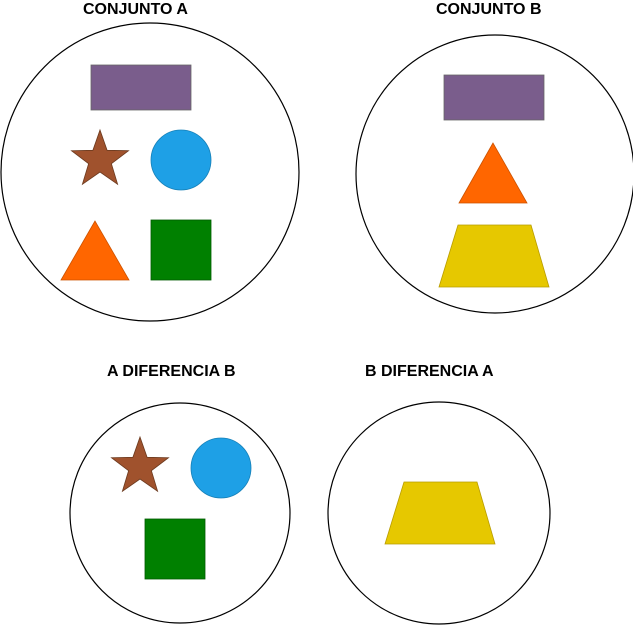 Image resolution: width=633 pixels, height=627 pixels. Describe the element at coordinates (171, 371) in the screenshot. I see `a-minus-b-title: A DIFERENCIA B` at that location.